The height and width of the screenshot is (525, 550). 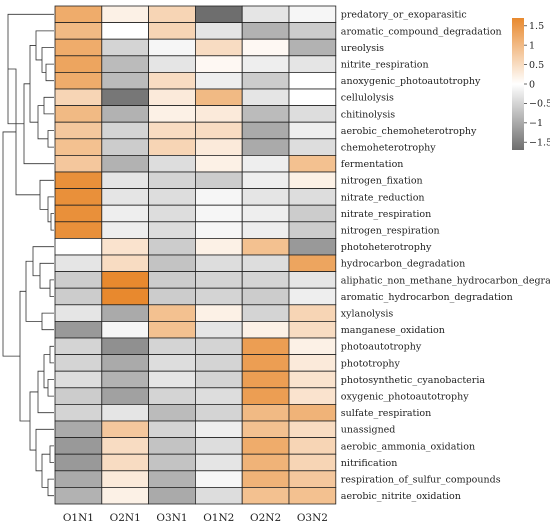 What do you see at coordinates (536, 26) in the screenshot?
I see `legend-tick-label: 1.5` at bounding box center [536, 26].